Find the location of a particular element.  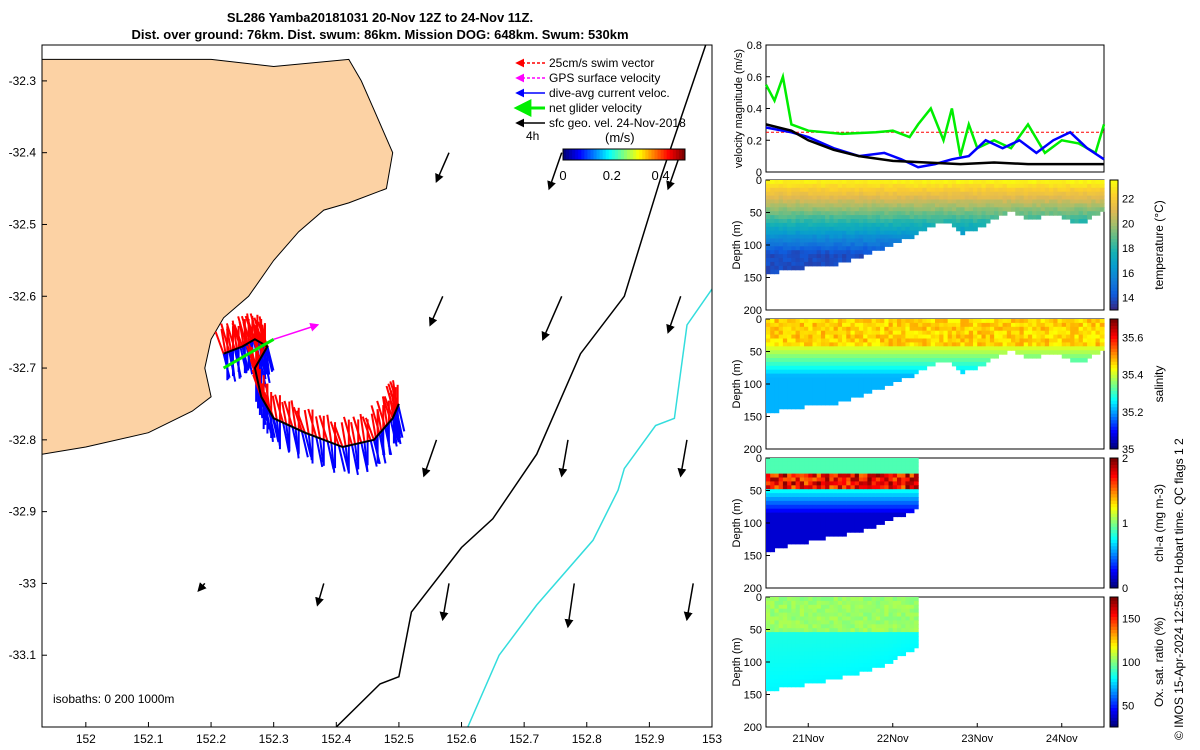

section-y-axis-label: Depth (m) is located at coordinates (737, 245).